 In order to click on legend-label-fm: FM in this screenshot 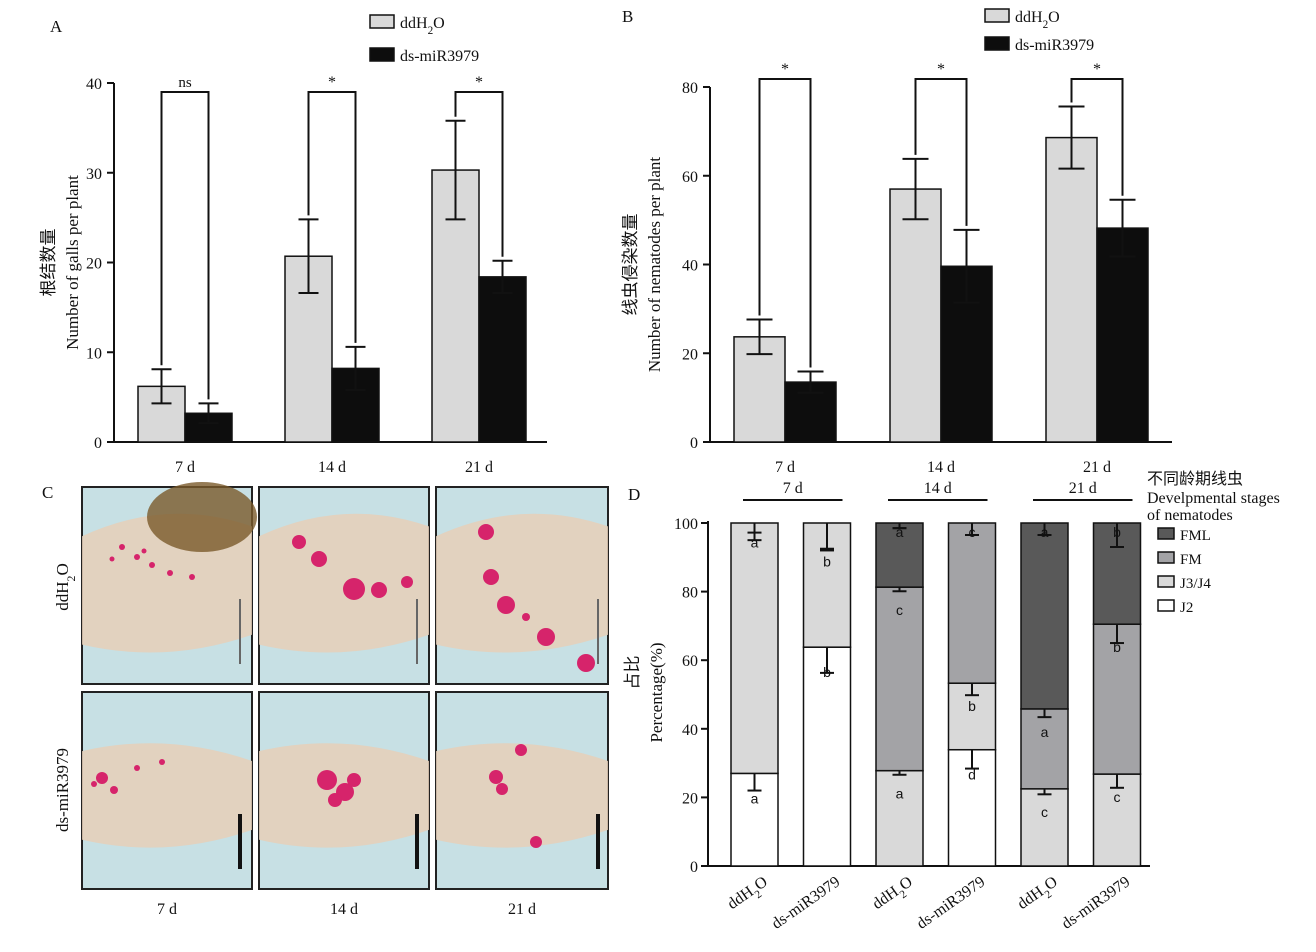, I will do `click(1191, 560)`.